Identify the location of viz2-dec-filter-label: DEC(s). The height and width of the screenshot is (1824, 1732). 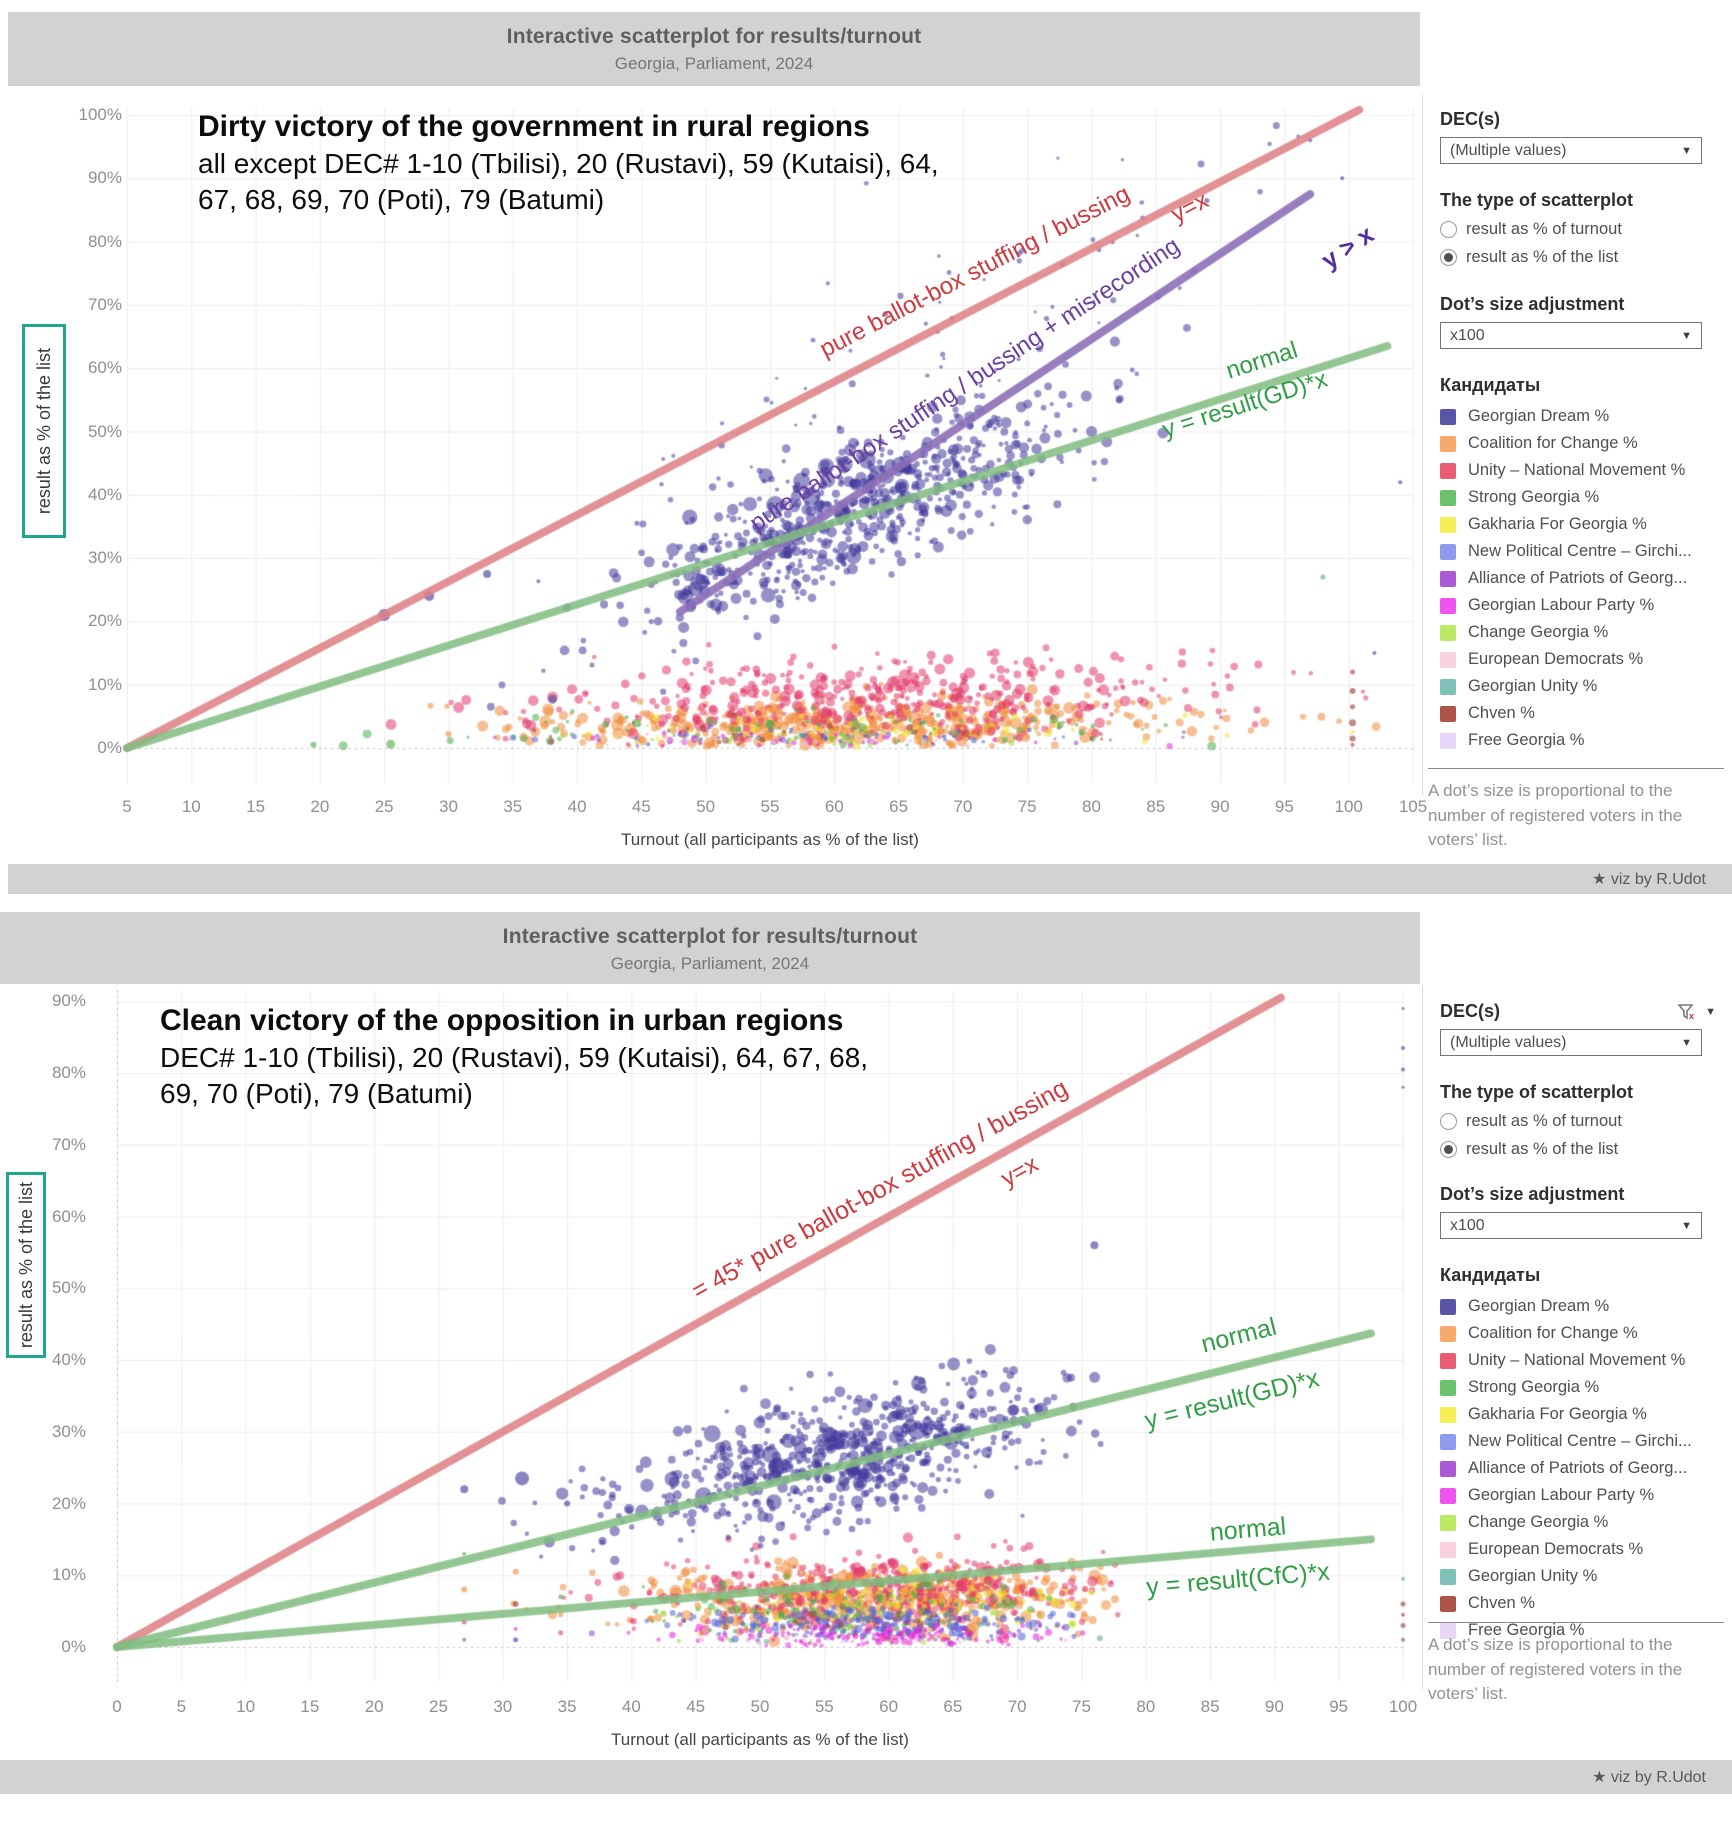
(1470, 1011).